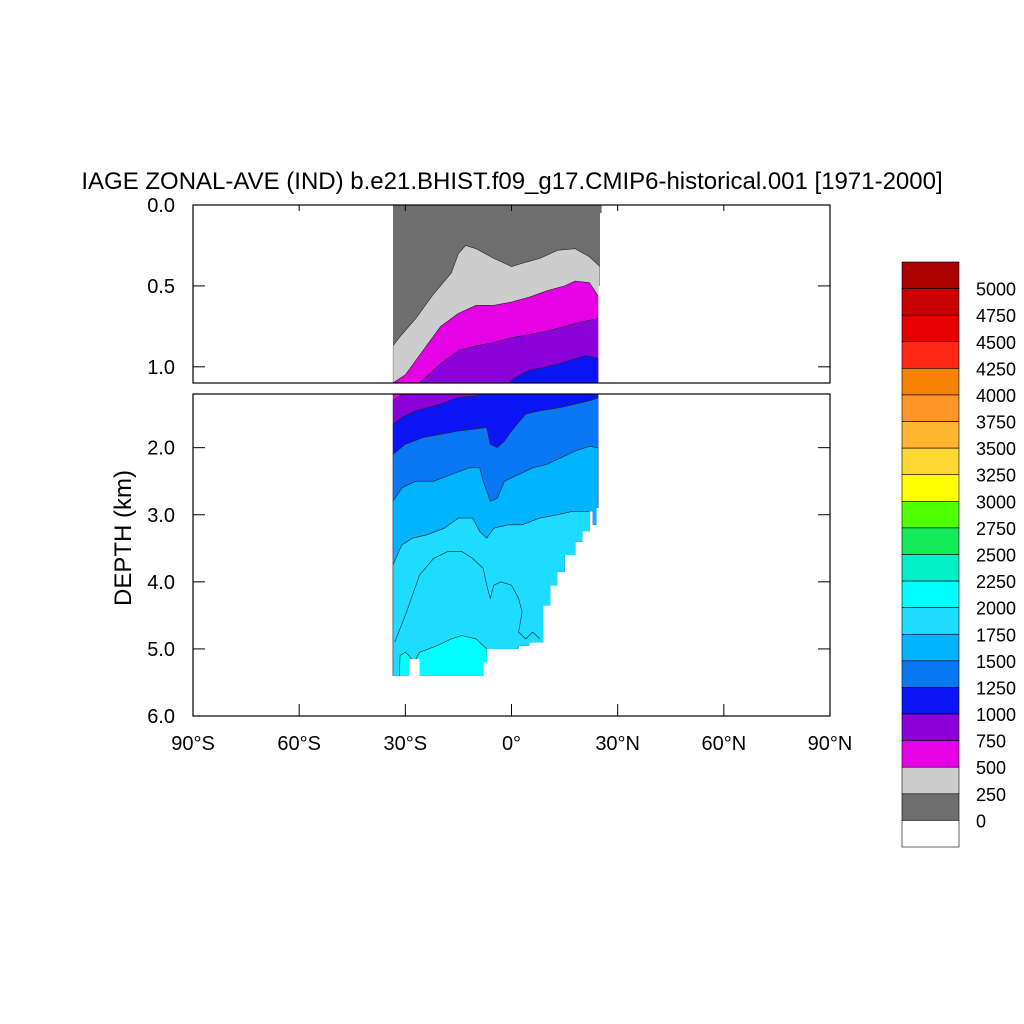 This screenshot has height=1024, width=1024. I want to click on x-tick-label-1: 60°S, so click(299, 744).